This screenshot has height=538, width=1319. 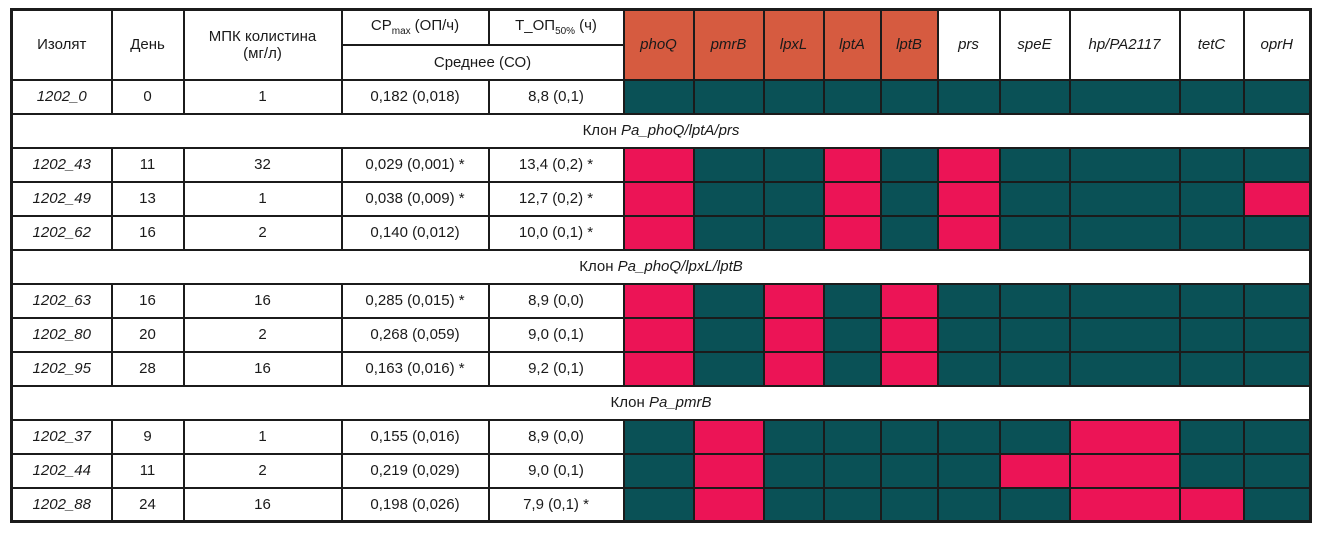 I want to click on cpmax-column-header: СРmax (ОП/ч), so click(x=415, y=27).